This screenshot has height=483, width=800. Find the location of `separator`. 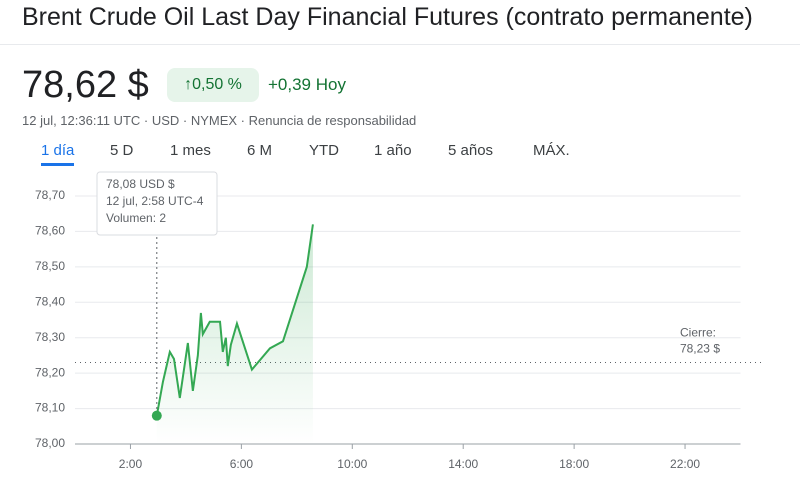

separator is located at coordinates (400, 44).